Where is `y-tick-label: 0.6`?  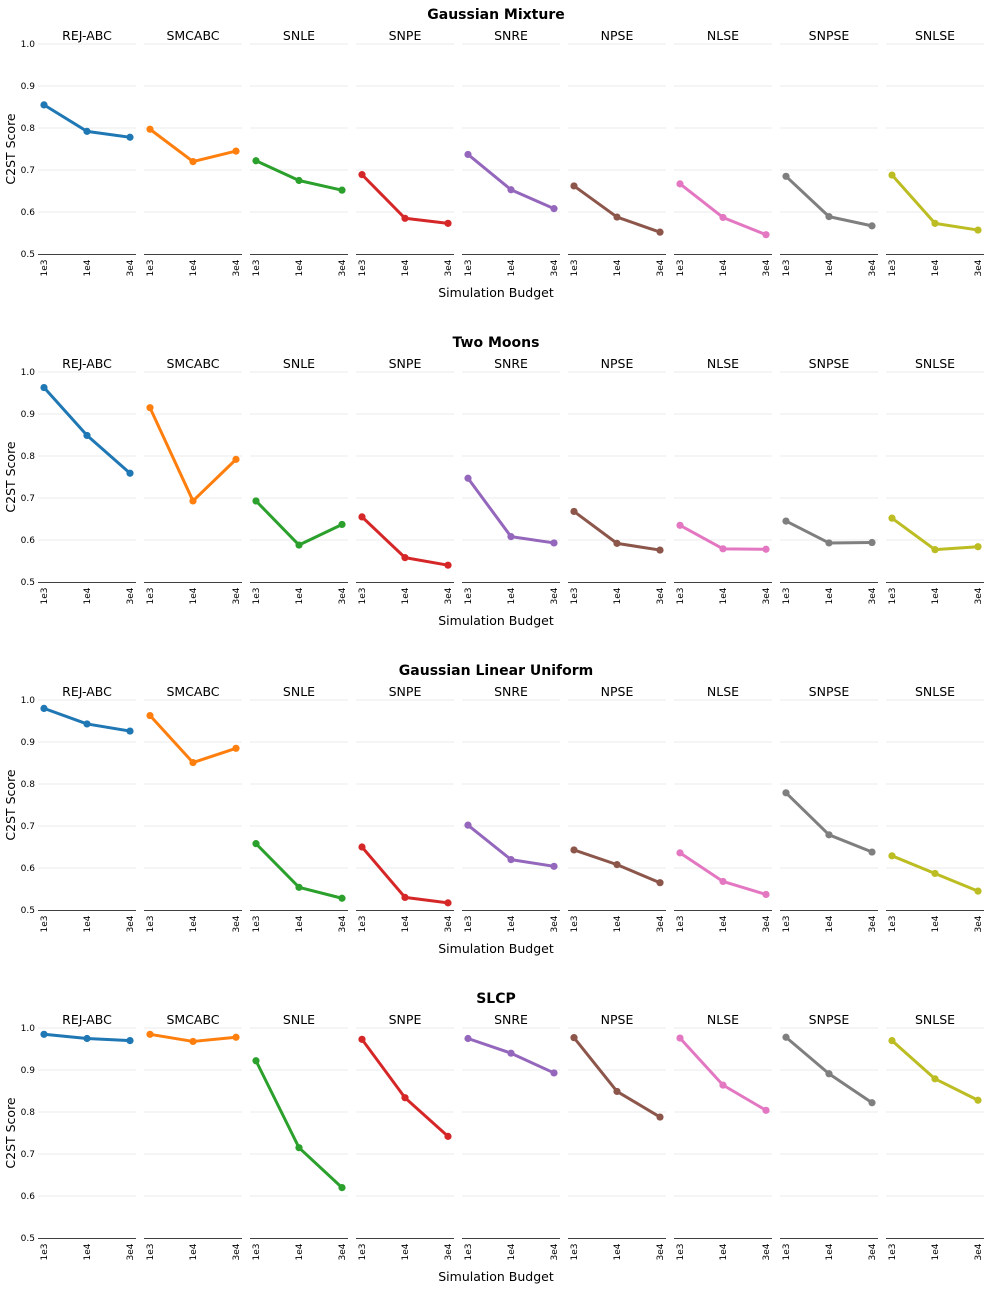
y-tick-label: 0.6 is located at coordinates (28, 1197).